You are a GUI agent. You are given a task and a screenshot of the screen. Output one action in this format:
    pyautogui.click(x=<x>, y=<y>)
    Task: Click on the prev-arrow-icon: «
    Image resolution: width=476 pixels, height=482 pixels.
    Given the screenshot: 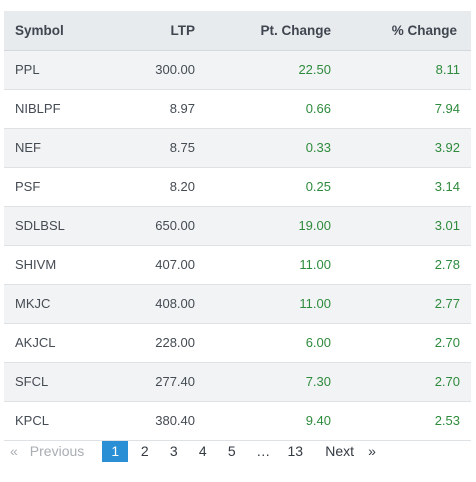 What is the action you would take?
    pyautogui.click(x=14, y=451)
    